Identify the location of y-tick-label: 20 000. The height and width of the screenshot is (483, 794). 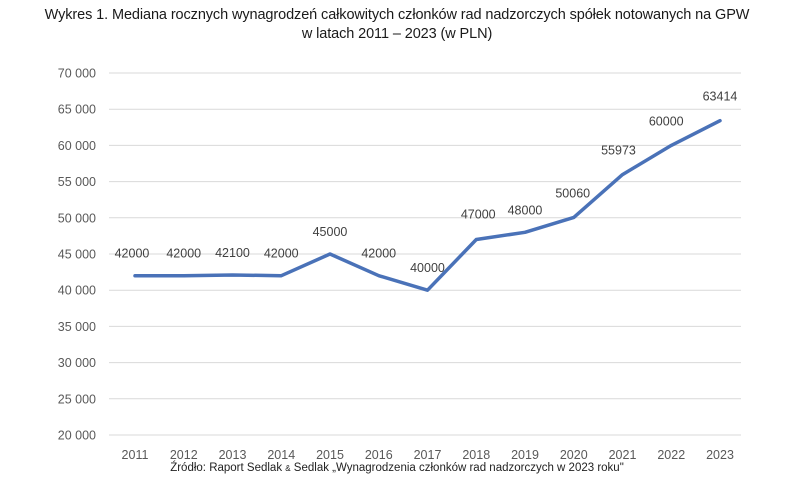
(77, 436).